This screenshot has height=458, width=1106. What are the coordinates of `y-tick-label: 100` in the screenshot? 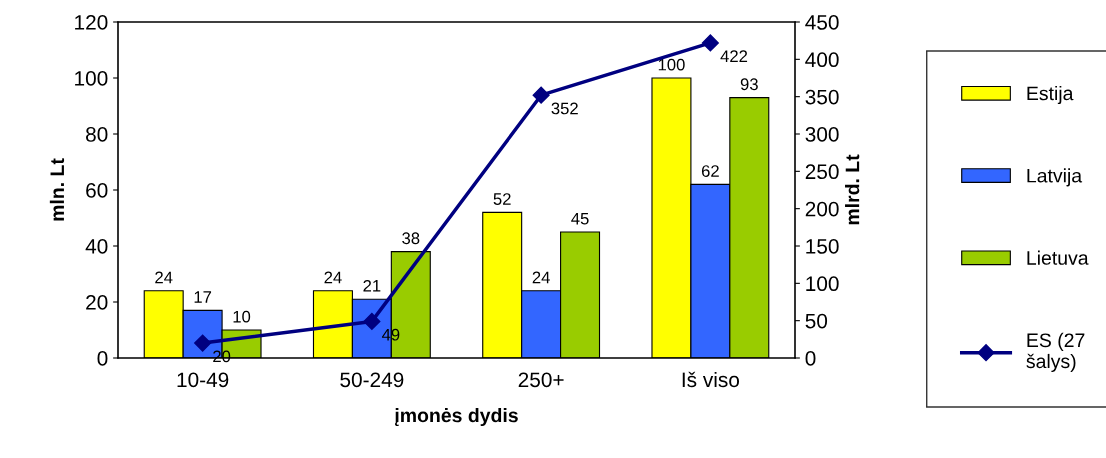 It's located at (91, 78).